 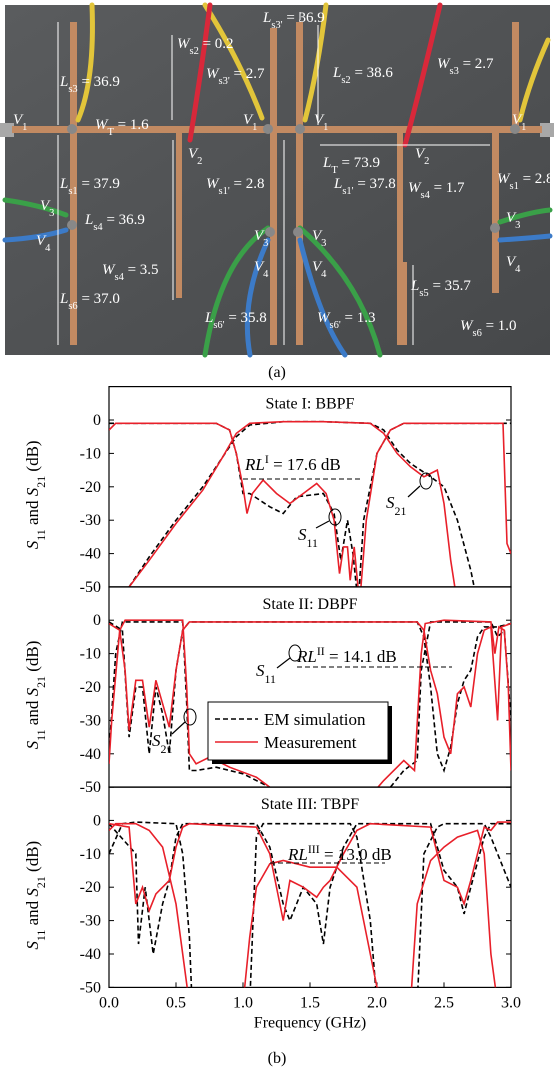 I want to click on photo-label: Ls3' = 36.9, so click(x=293, y=20).